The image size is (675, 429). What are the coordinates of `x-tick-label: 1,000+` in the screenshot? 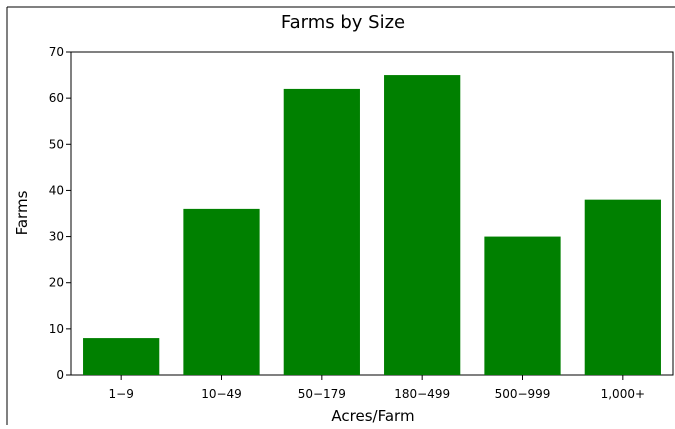 It's located at (623, 394).